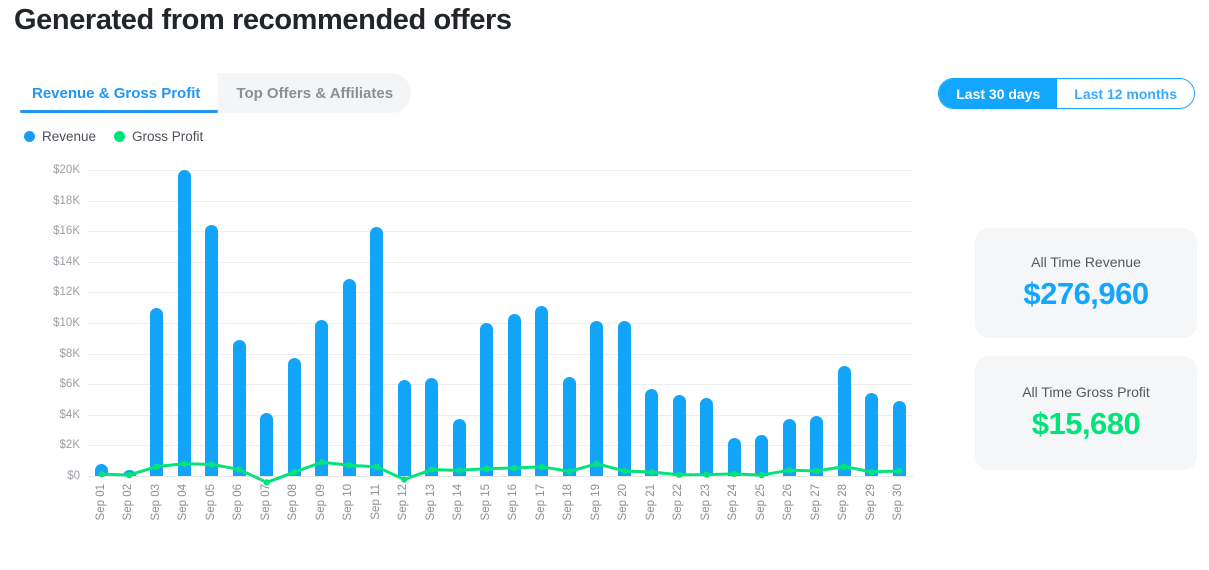 The image size is (1209, 570). Describe the element at coordinates (320, 502) in the screenshot. I see `x-axis-tick-label: Sep 09` at that location.